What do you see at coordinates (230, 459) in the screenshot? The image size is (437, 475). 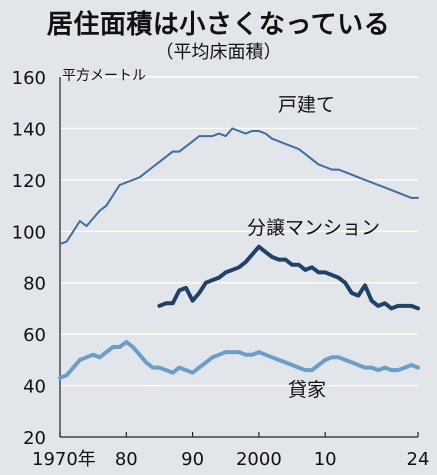 I see `x-tick-labels: 1970年 80 90 2000 10 24` at bounding box center [230, 459].